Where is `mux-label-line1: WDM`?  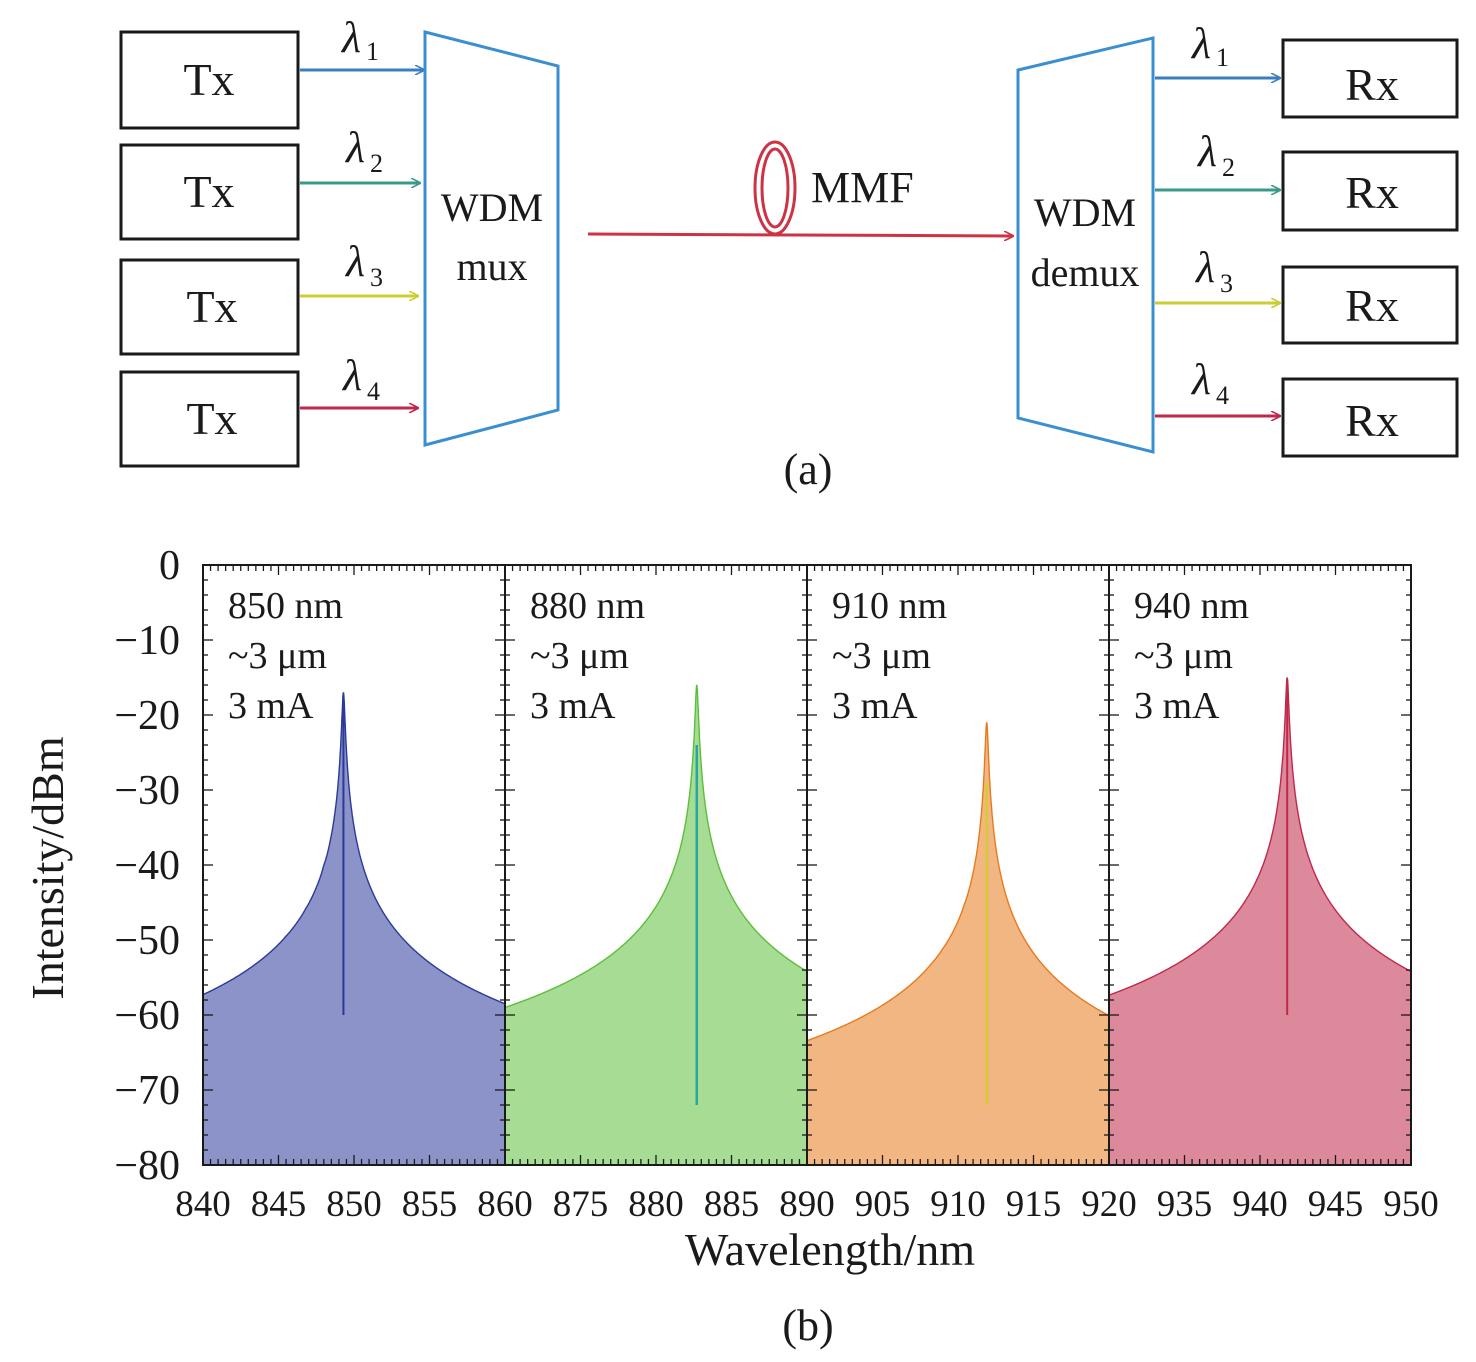
mux-label-line1: WDM is located at coordinates (492, 207).